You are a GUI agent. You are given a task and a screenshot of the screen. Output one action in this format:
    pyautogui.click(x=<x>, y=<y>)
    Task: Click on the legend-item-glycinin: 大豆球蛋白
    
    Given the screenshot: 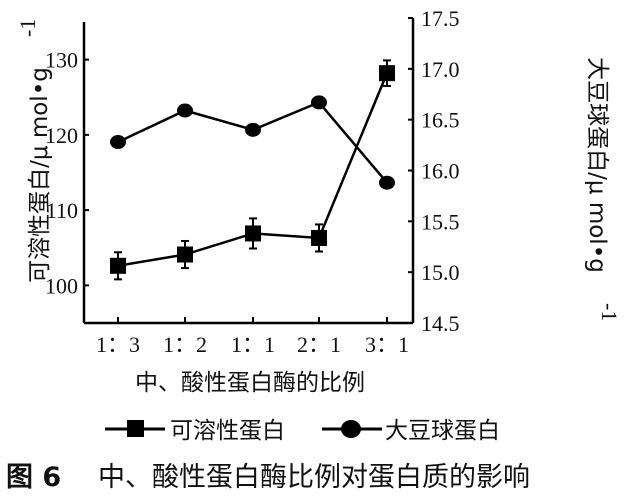 What is the action you would take?
    pyautogui.click(x=411, y=431)
    